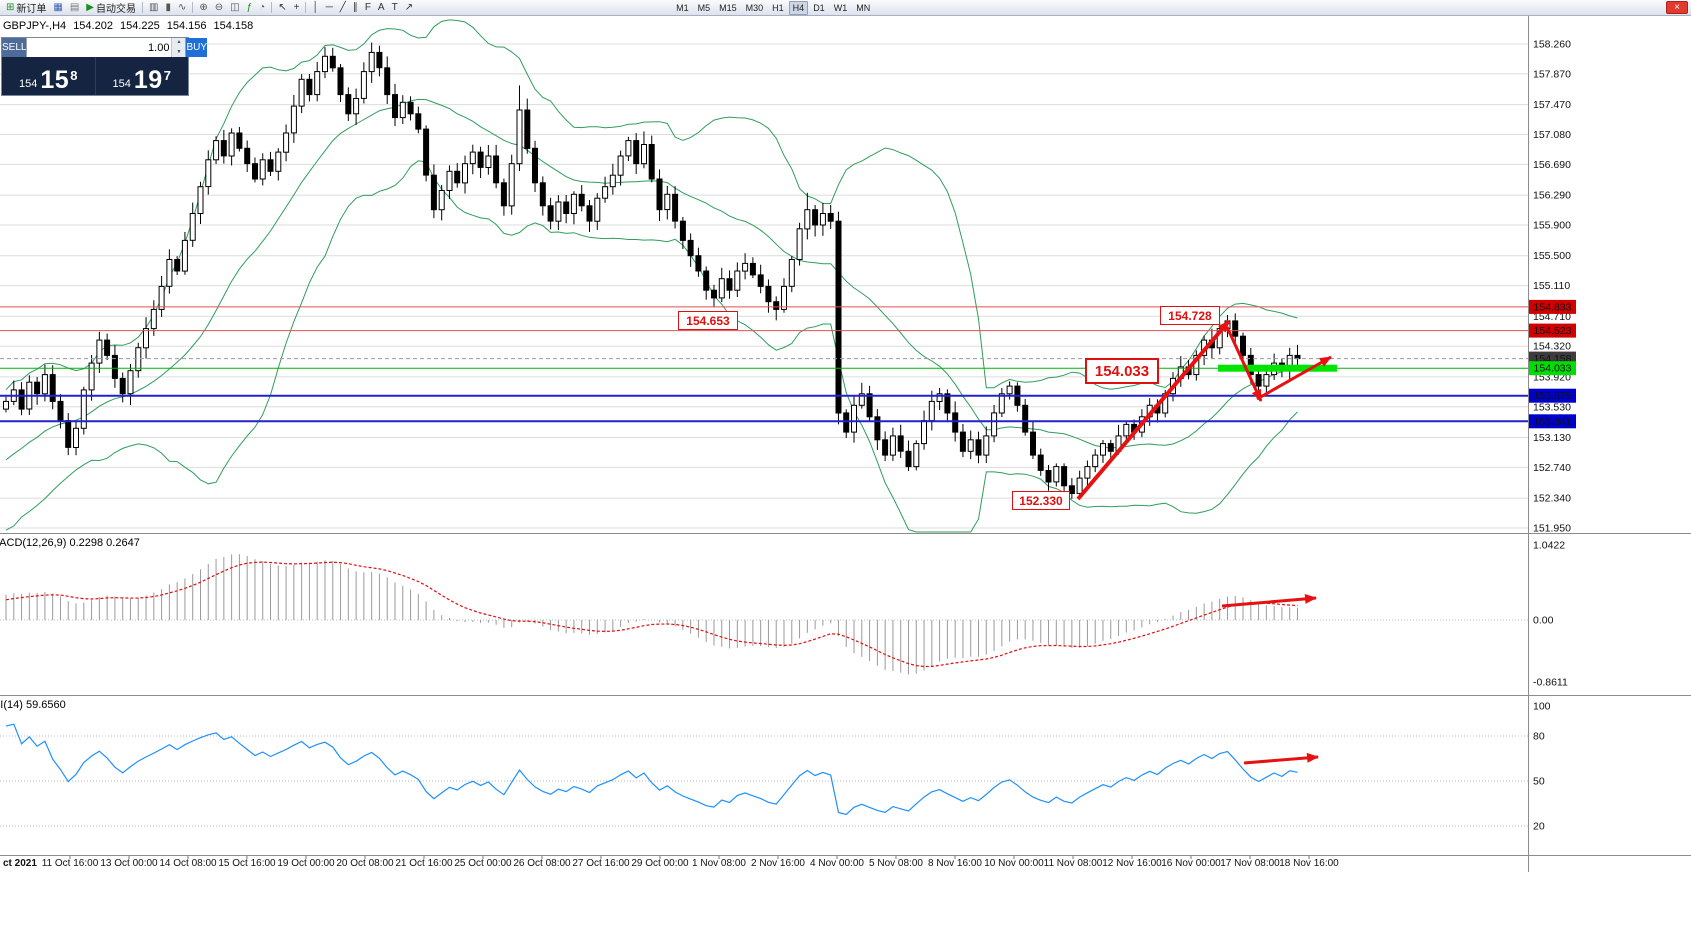 The image size is (1691, 937). I want to click on periods-button: ◔, so click(262, 7).